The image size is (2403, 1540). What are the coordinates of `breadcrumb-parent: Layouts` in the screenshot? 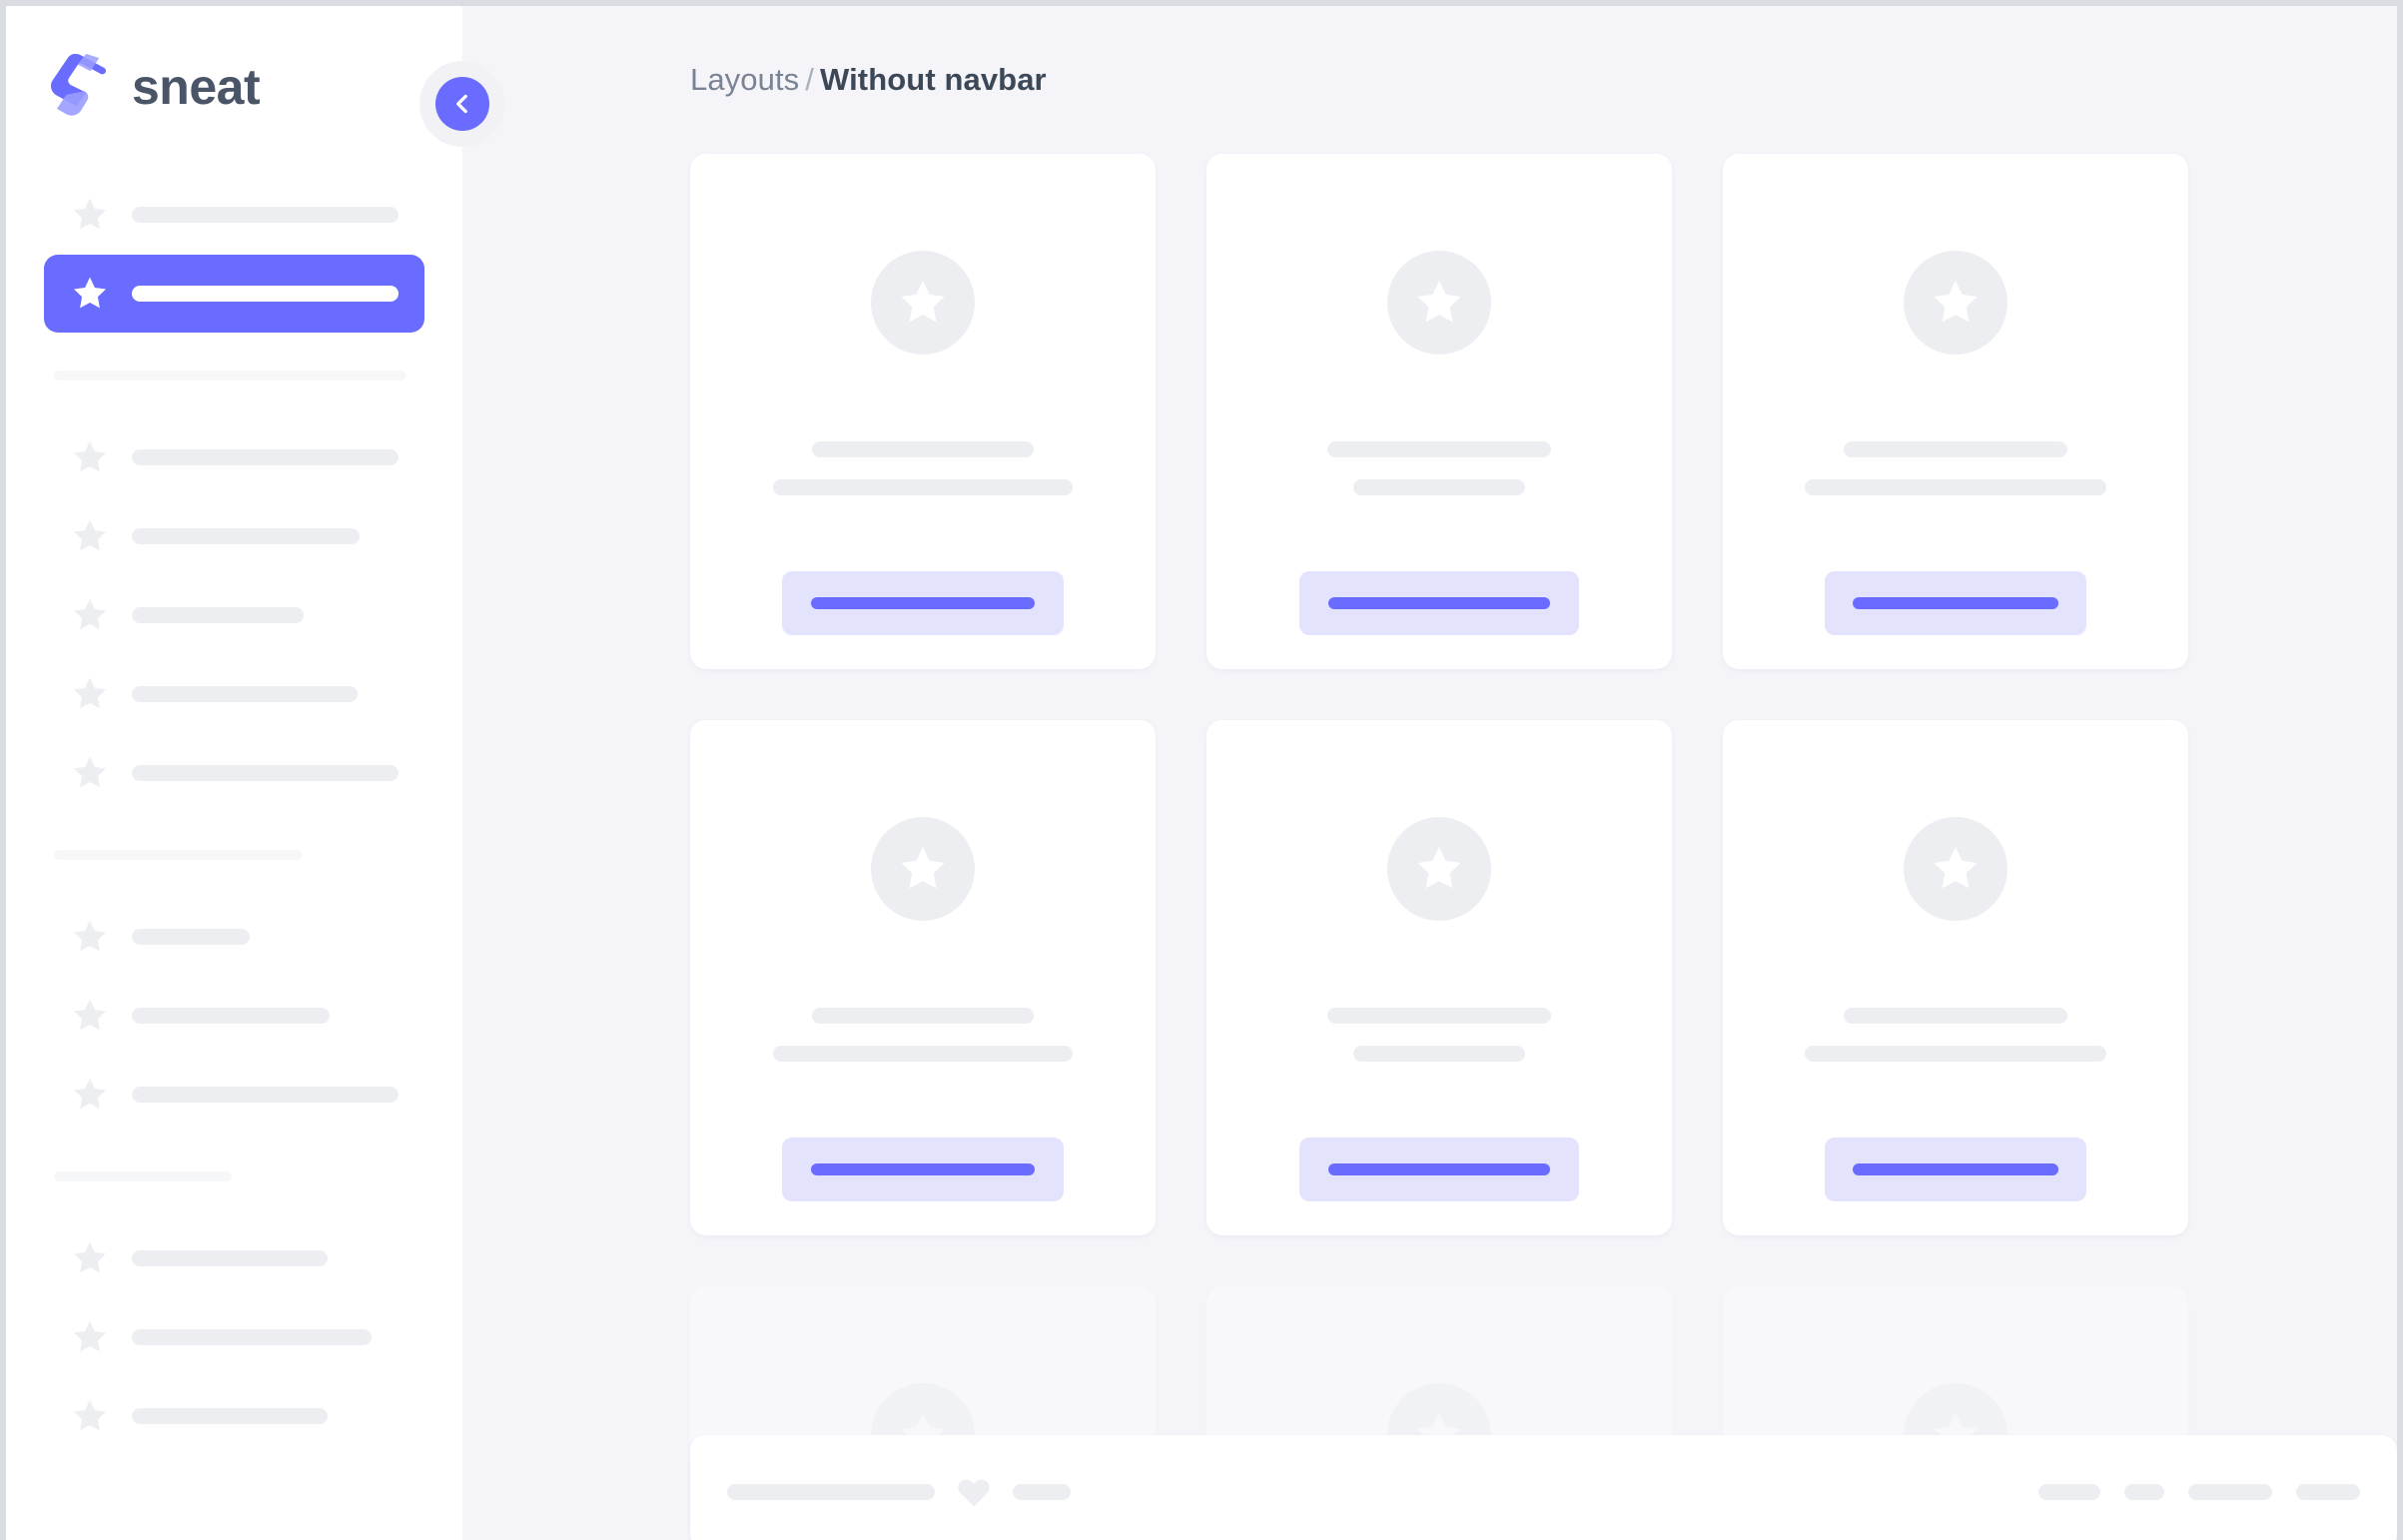 It's located at (745, 79).